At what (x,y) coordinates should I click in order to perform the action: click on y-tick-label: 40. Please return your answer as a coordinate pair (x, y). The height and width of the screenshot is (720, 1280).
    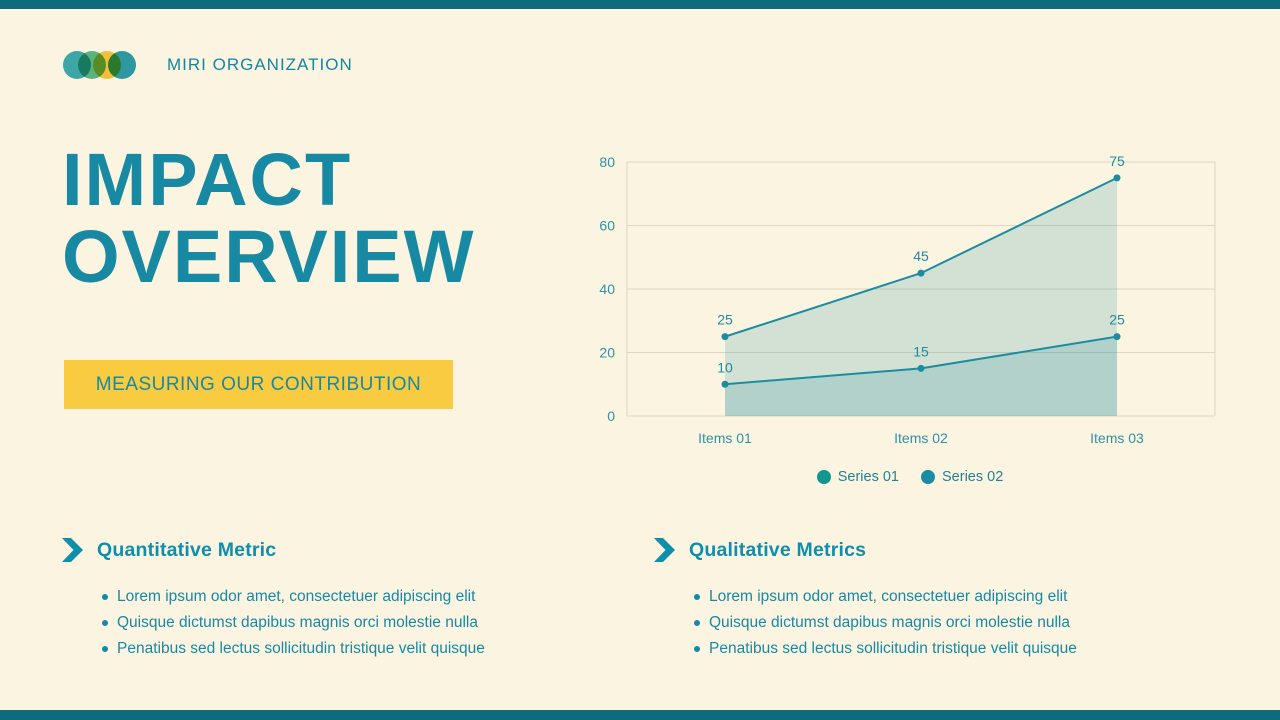
    Looking at the image, I should click on (607, 289).